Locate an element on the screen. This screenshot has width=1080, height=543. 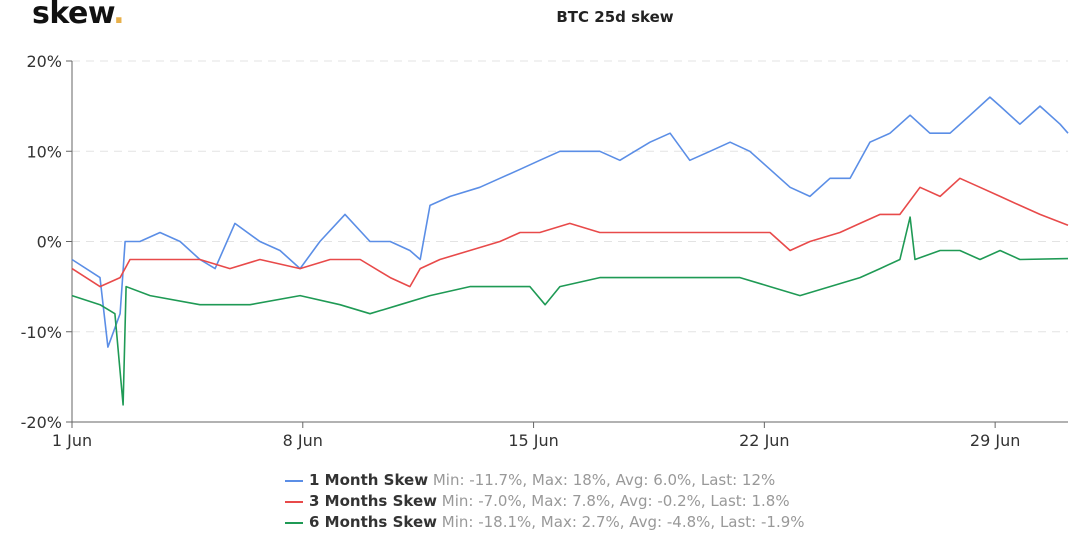
y-tick-label: -10% is located at coordinates (41, 332).